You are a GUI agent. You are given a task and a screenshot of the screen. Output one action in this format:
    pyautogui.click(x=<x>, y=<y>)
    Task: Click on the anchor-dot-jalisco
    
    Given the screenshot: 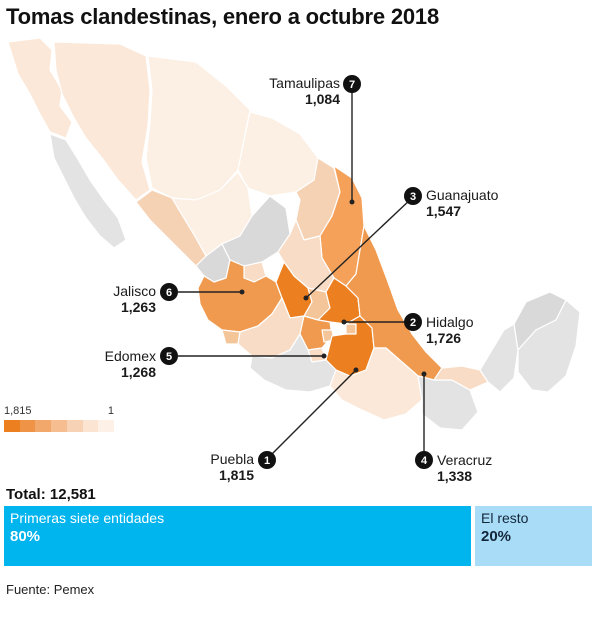 What is the action you would take?
    pyautogui.click(x=242, y=292)
    